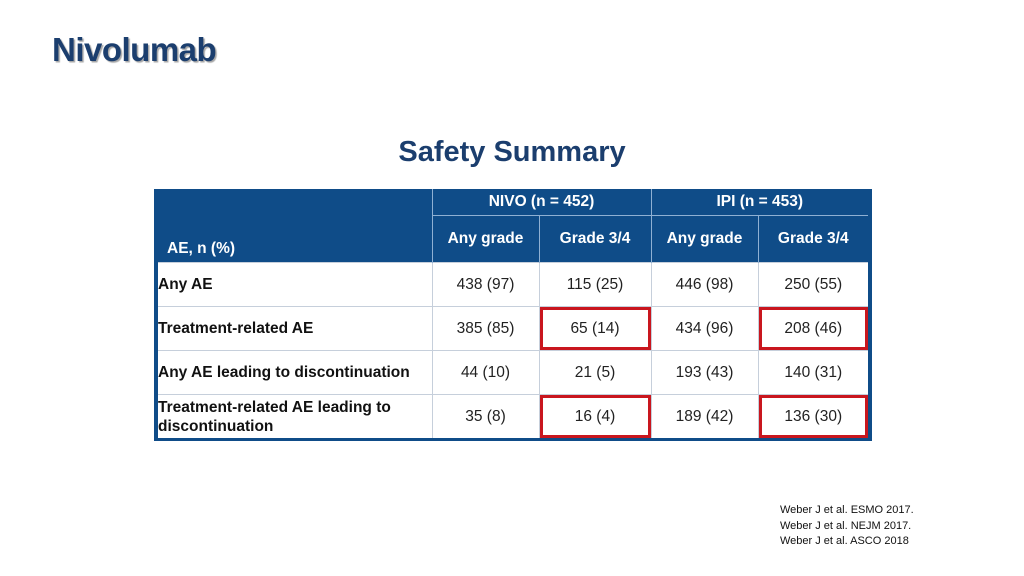 The height and width of the screenshot is (576, 1024). Describe the element at coordinates (704, 239) in the screenshot. I see `subheader-ipi-any-grade: Any grade` at that location.